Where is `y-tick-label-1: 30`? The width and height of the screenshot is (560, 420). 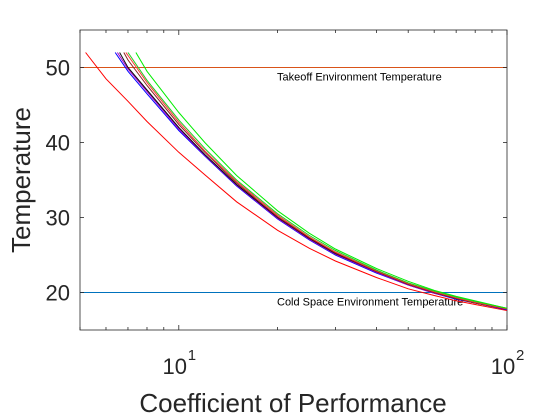 y-tick-label-1: 30 is located at coordinates (58, 218).